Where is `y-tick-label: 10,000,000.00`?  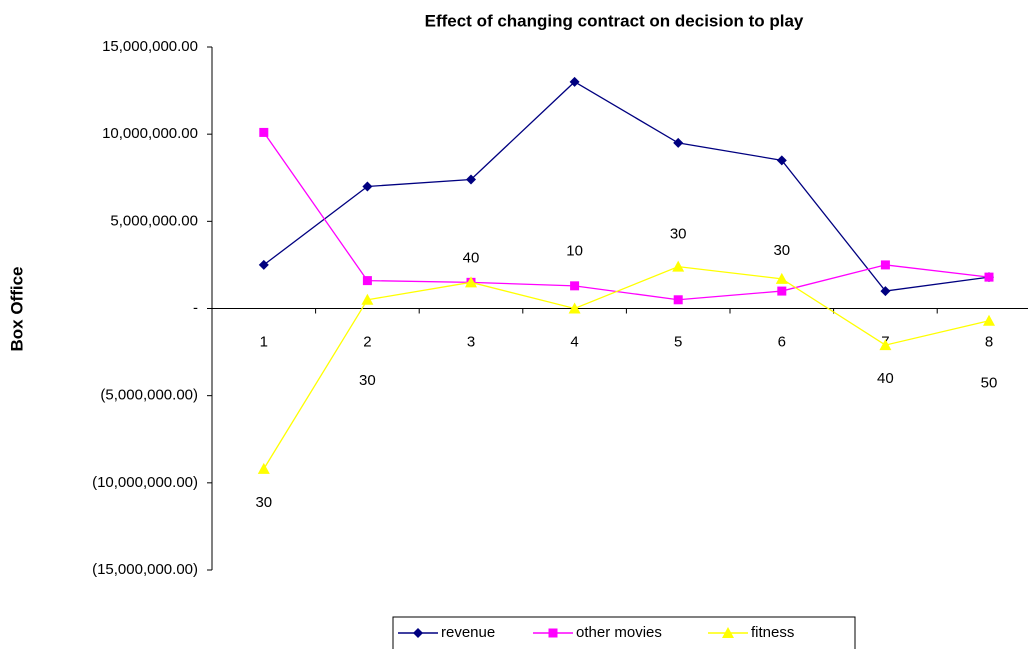 y-tick-label: 10,000,000.00 is located at coordinates (150, 133).